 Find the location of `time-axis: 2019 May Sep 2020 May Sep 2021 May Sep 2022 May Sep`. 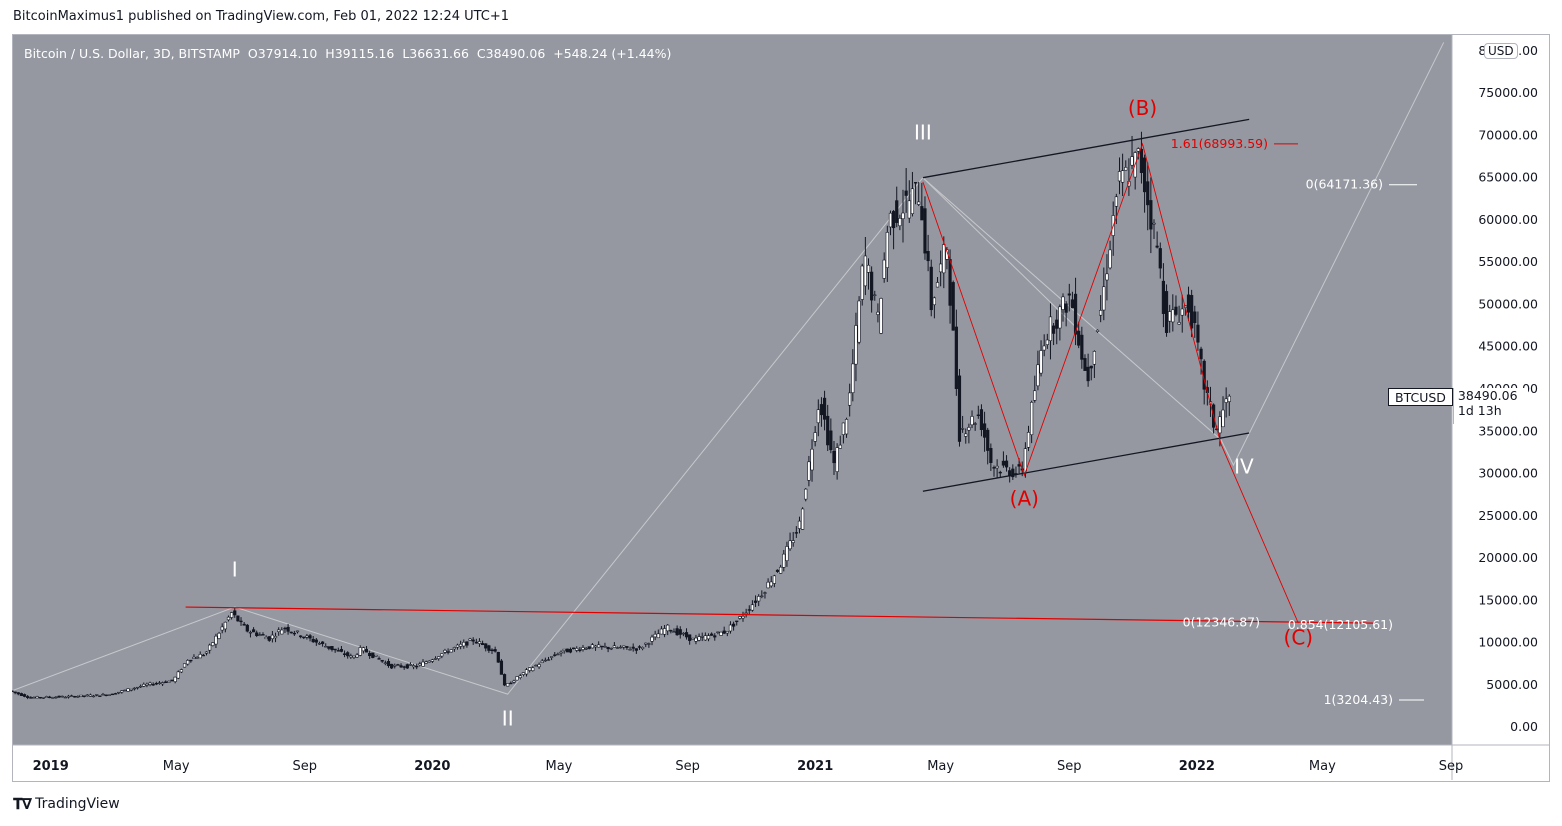

time-axis: 2019 May Sep 2020 May Sep 2021 May Sep 2022 May Sep is located at coordinates (748, 766).